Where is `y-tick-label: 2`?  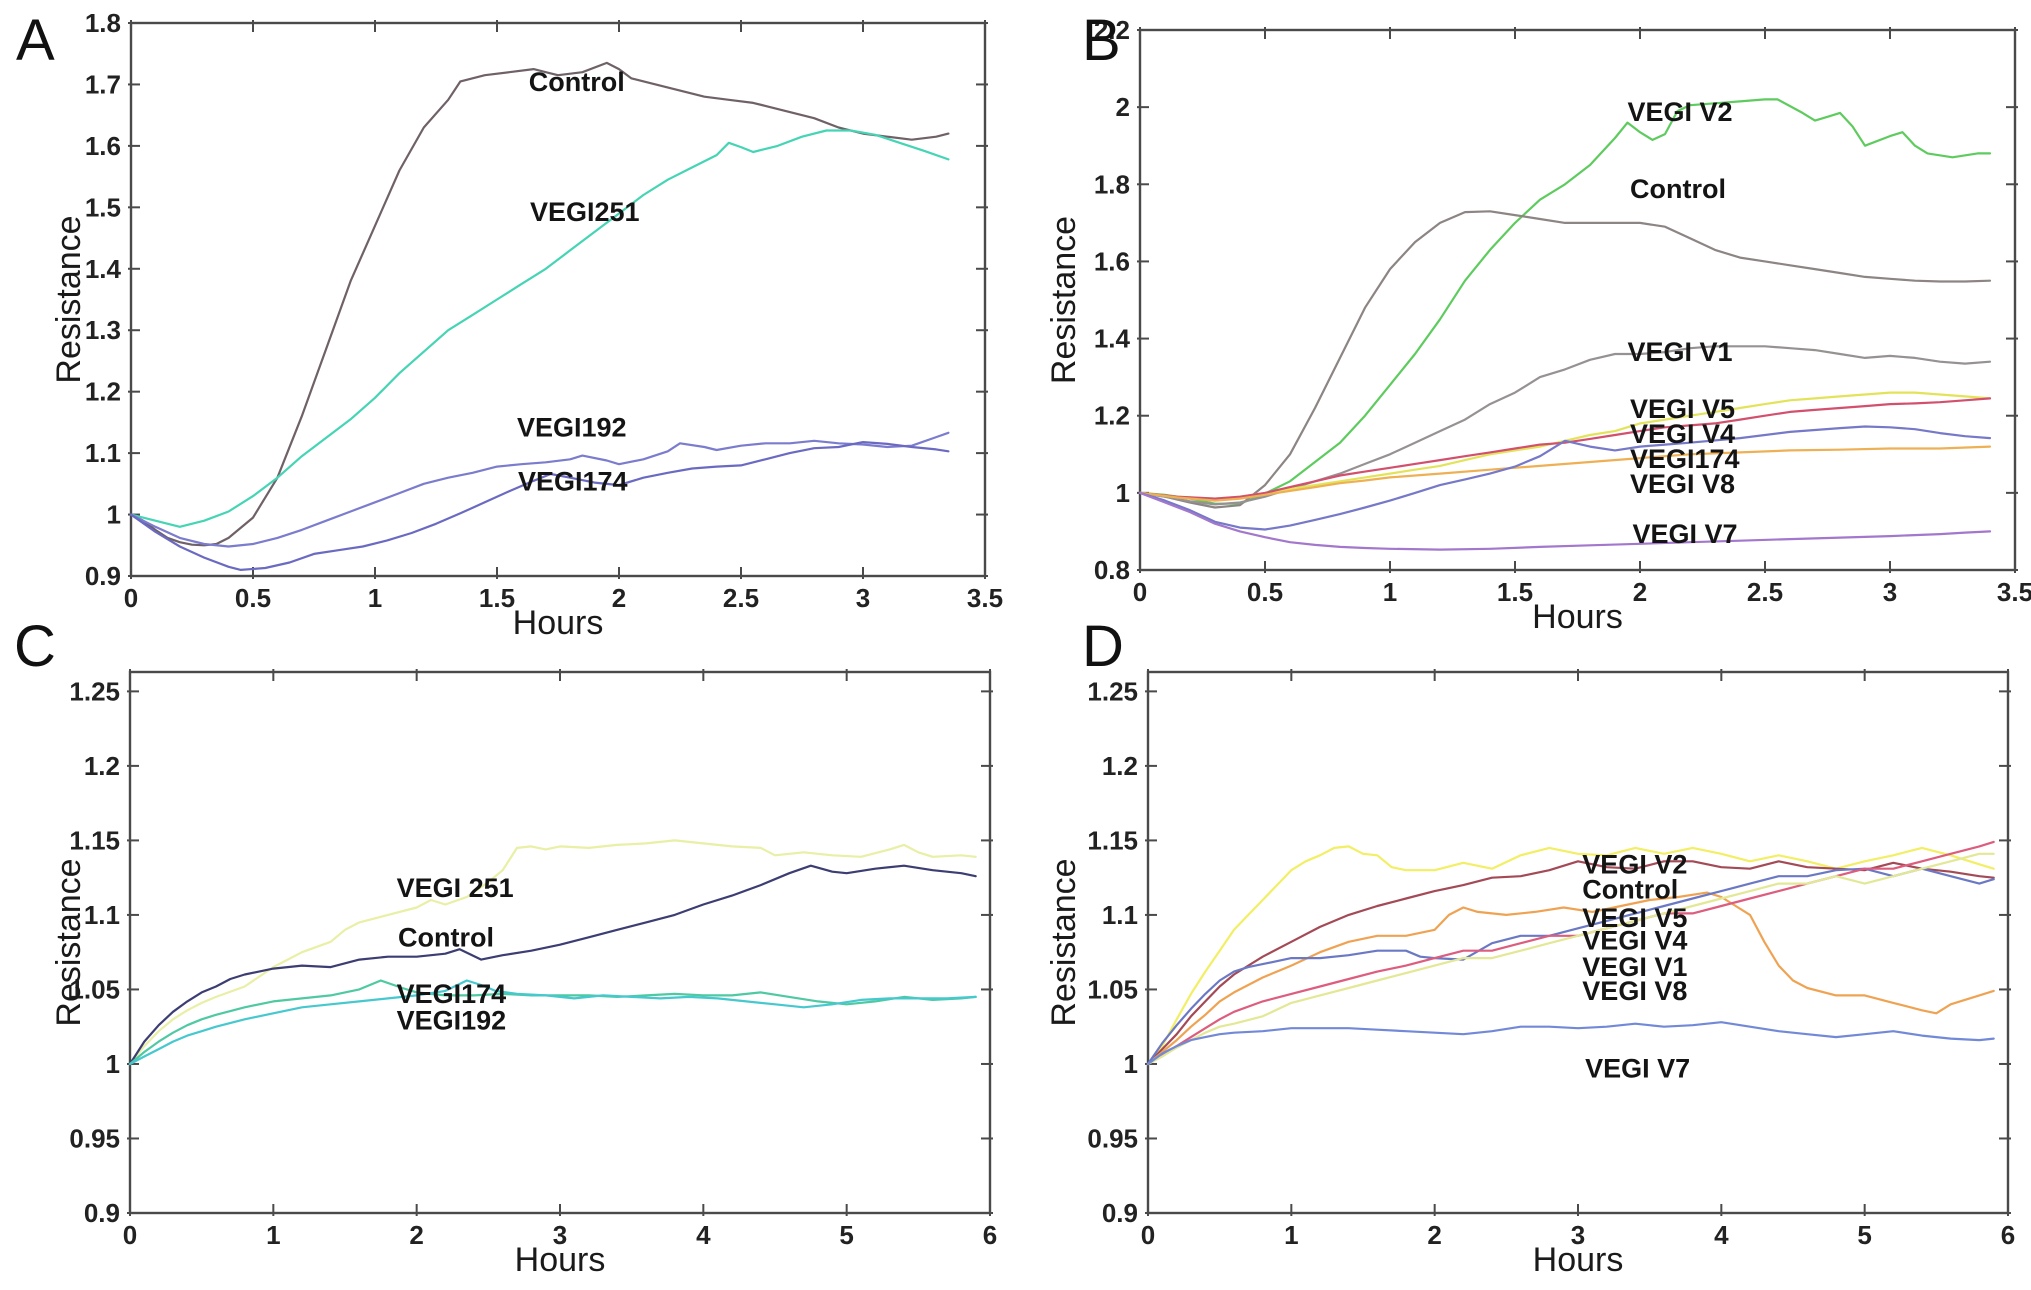
y-tick-label: 2 is located at coordinates (1123, 107).